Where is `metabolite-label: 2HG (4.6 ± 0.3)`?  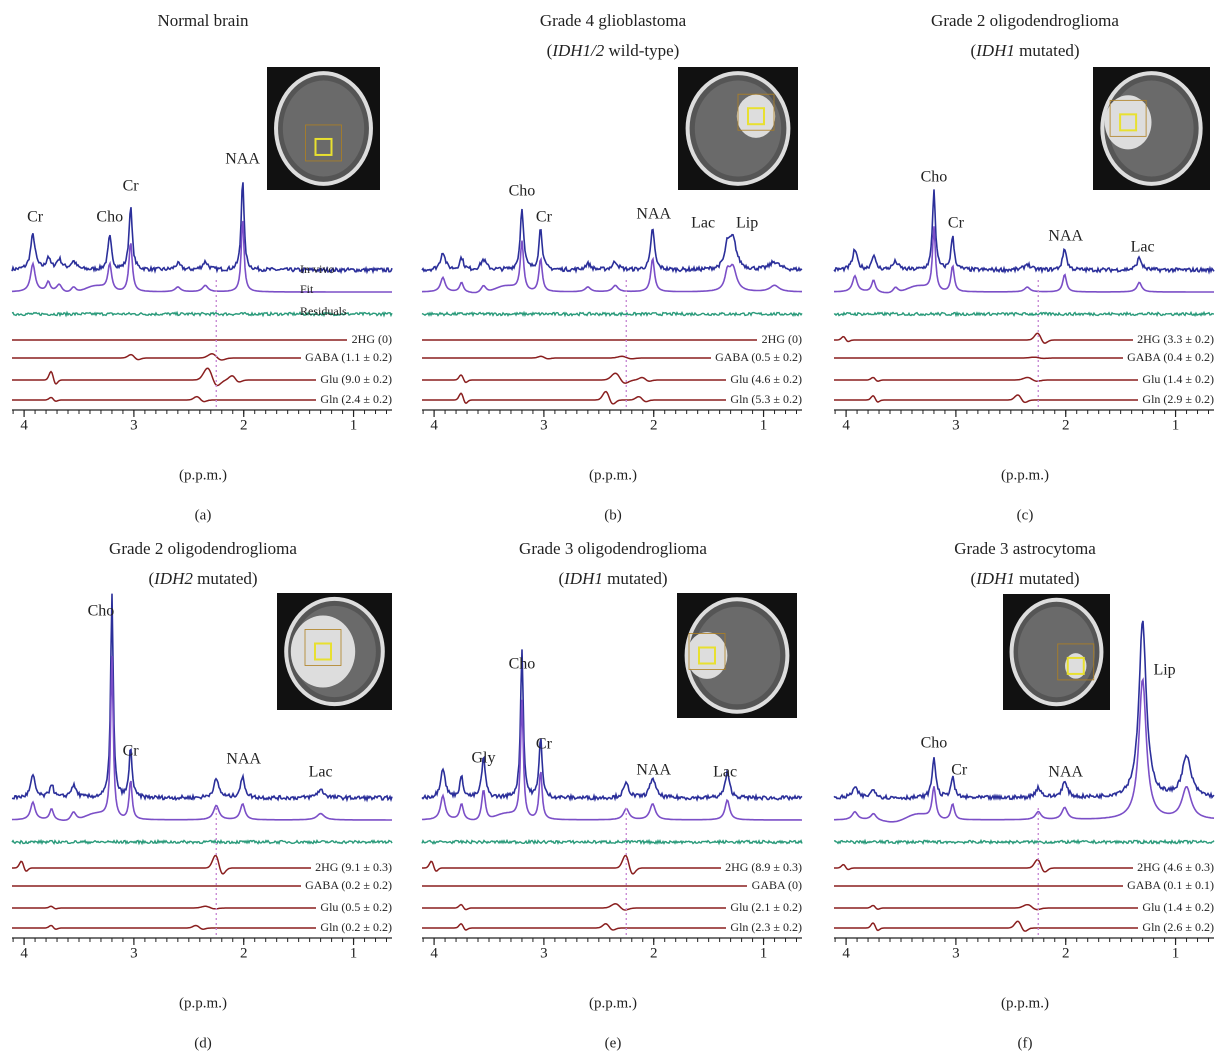 metabolite-label: 2HG (4.6 ± 0.3) is located at coordinates (1175, 867).